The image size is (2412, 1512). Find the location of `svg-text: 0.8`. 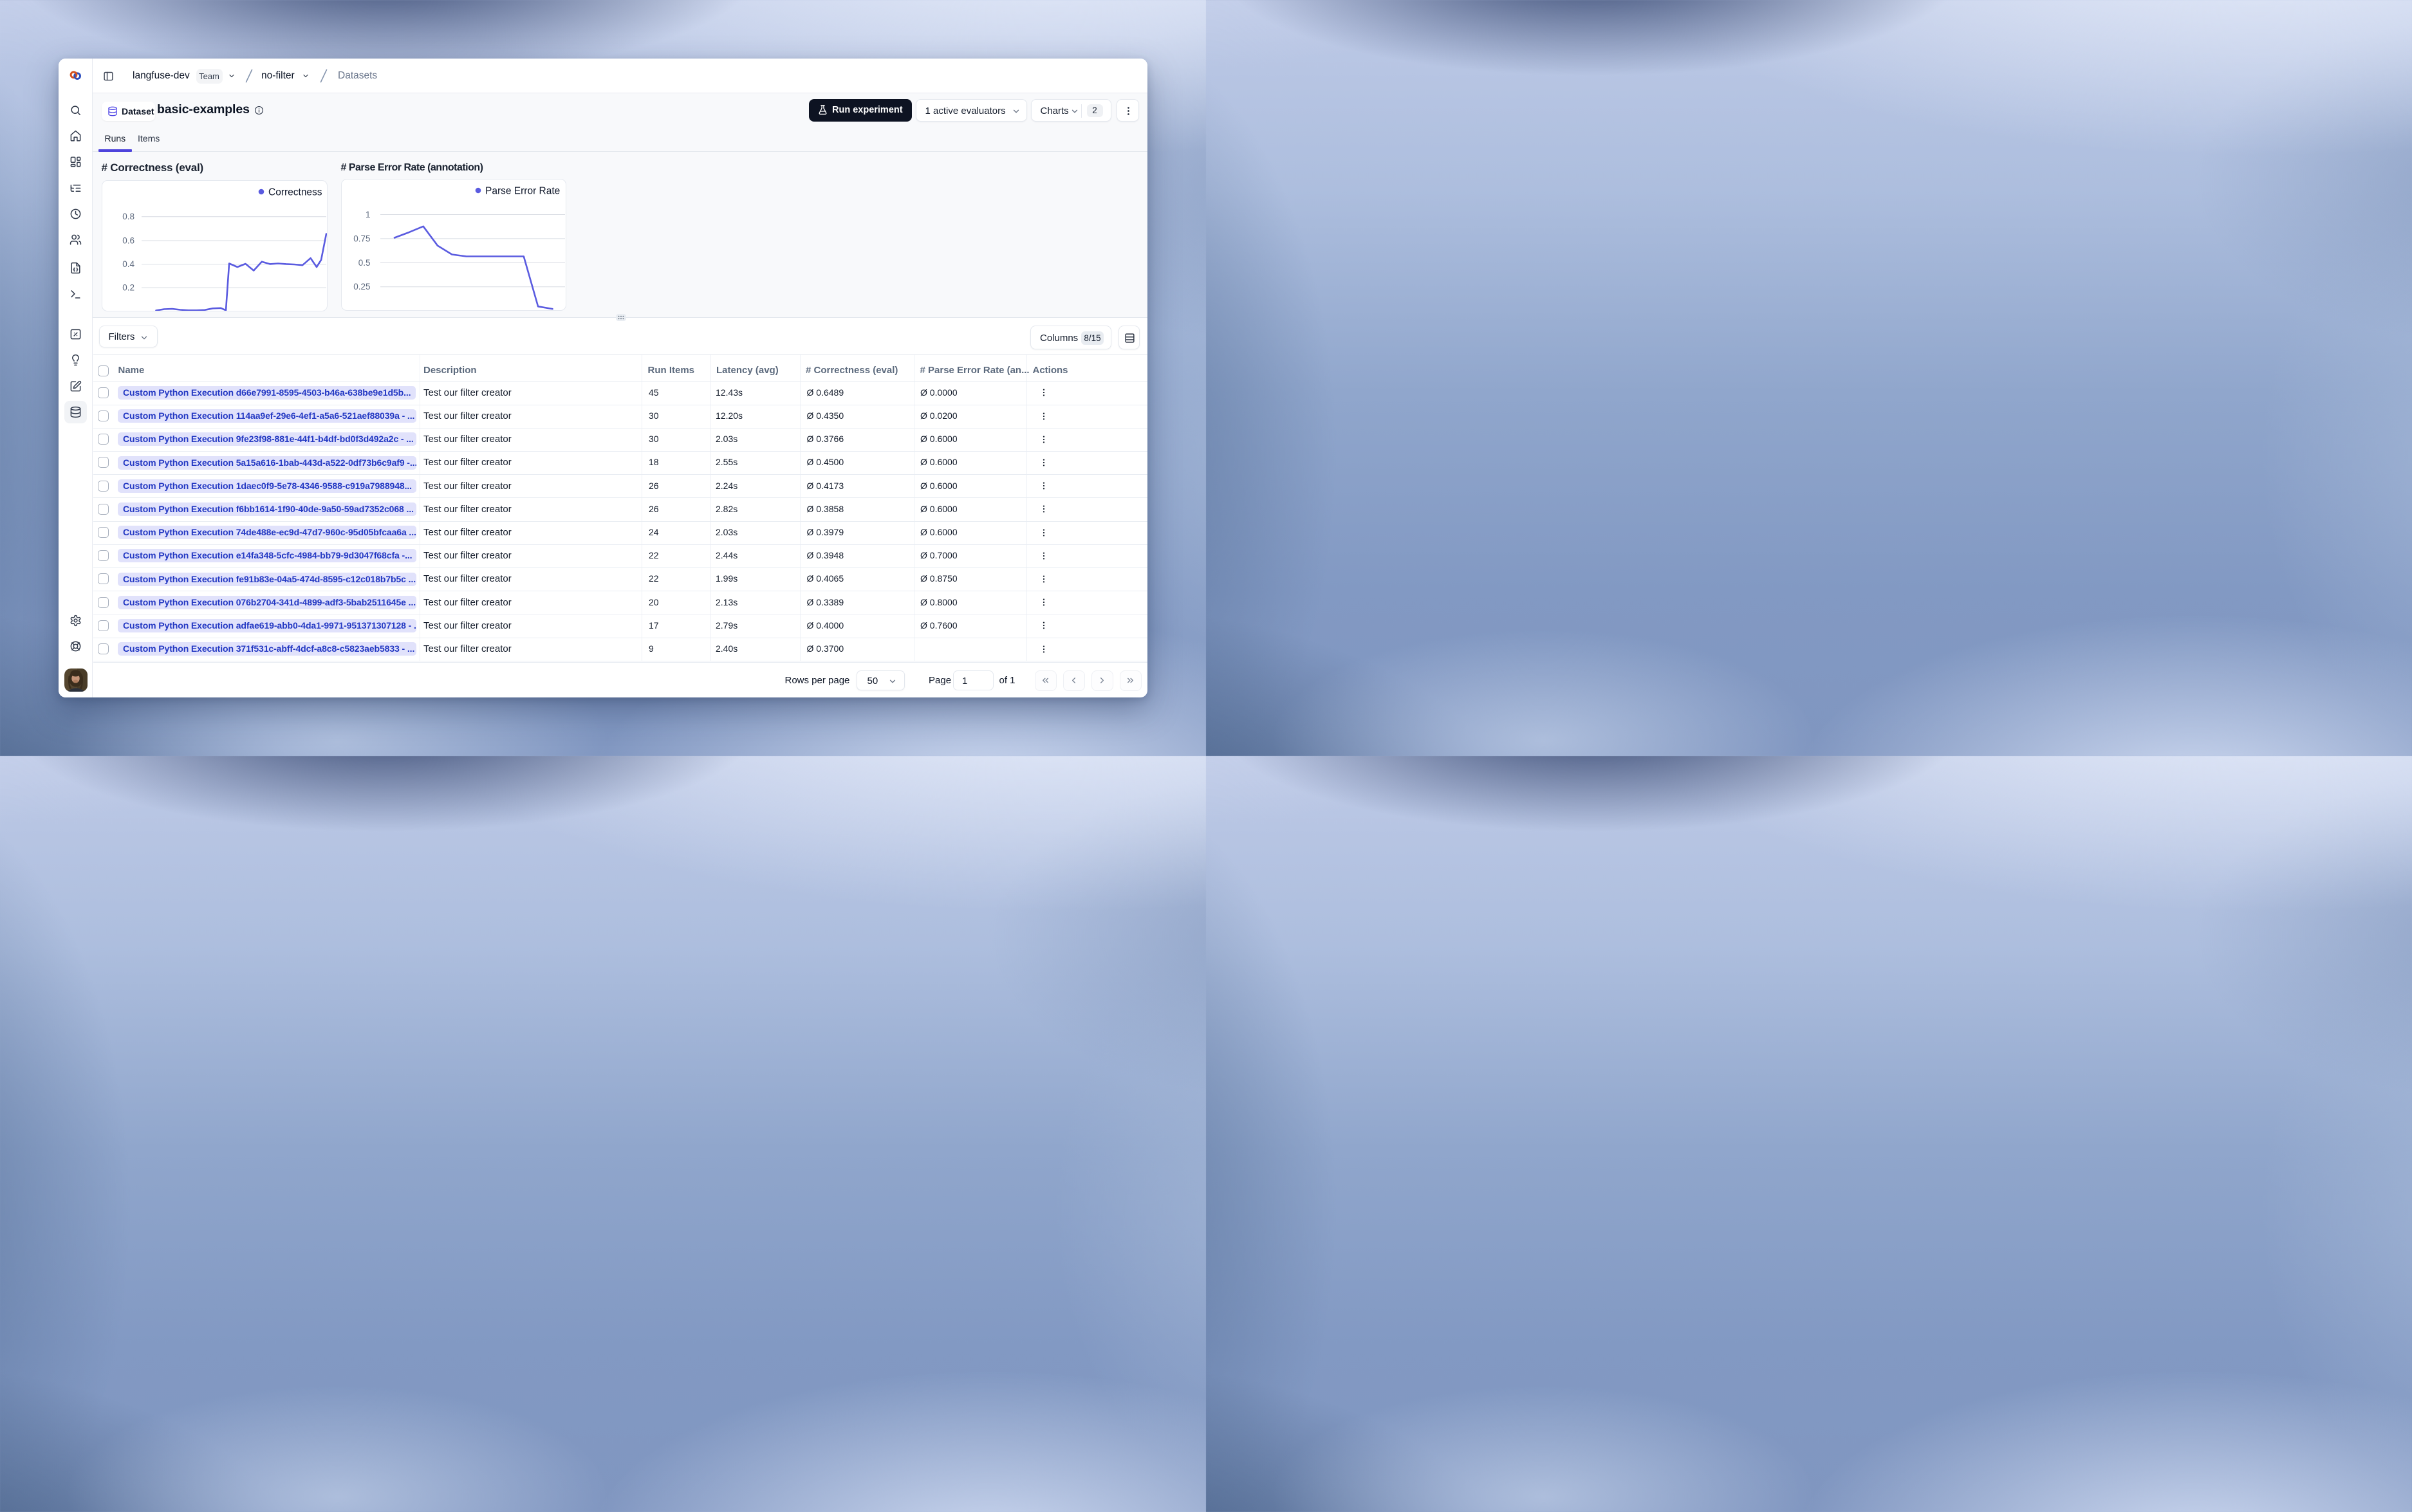

svg-text: 0.8 is located at coordinates (128, 216).